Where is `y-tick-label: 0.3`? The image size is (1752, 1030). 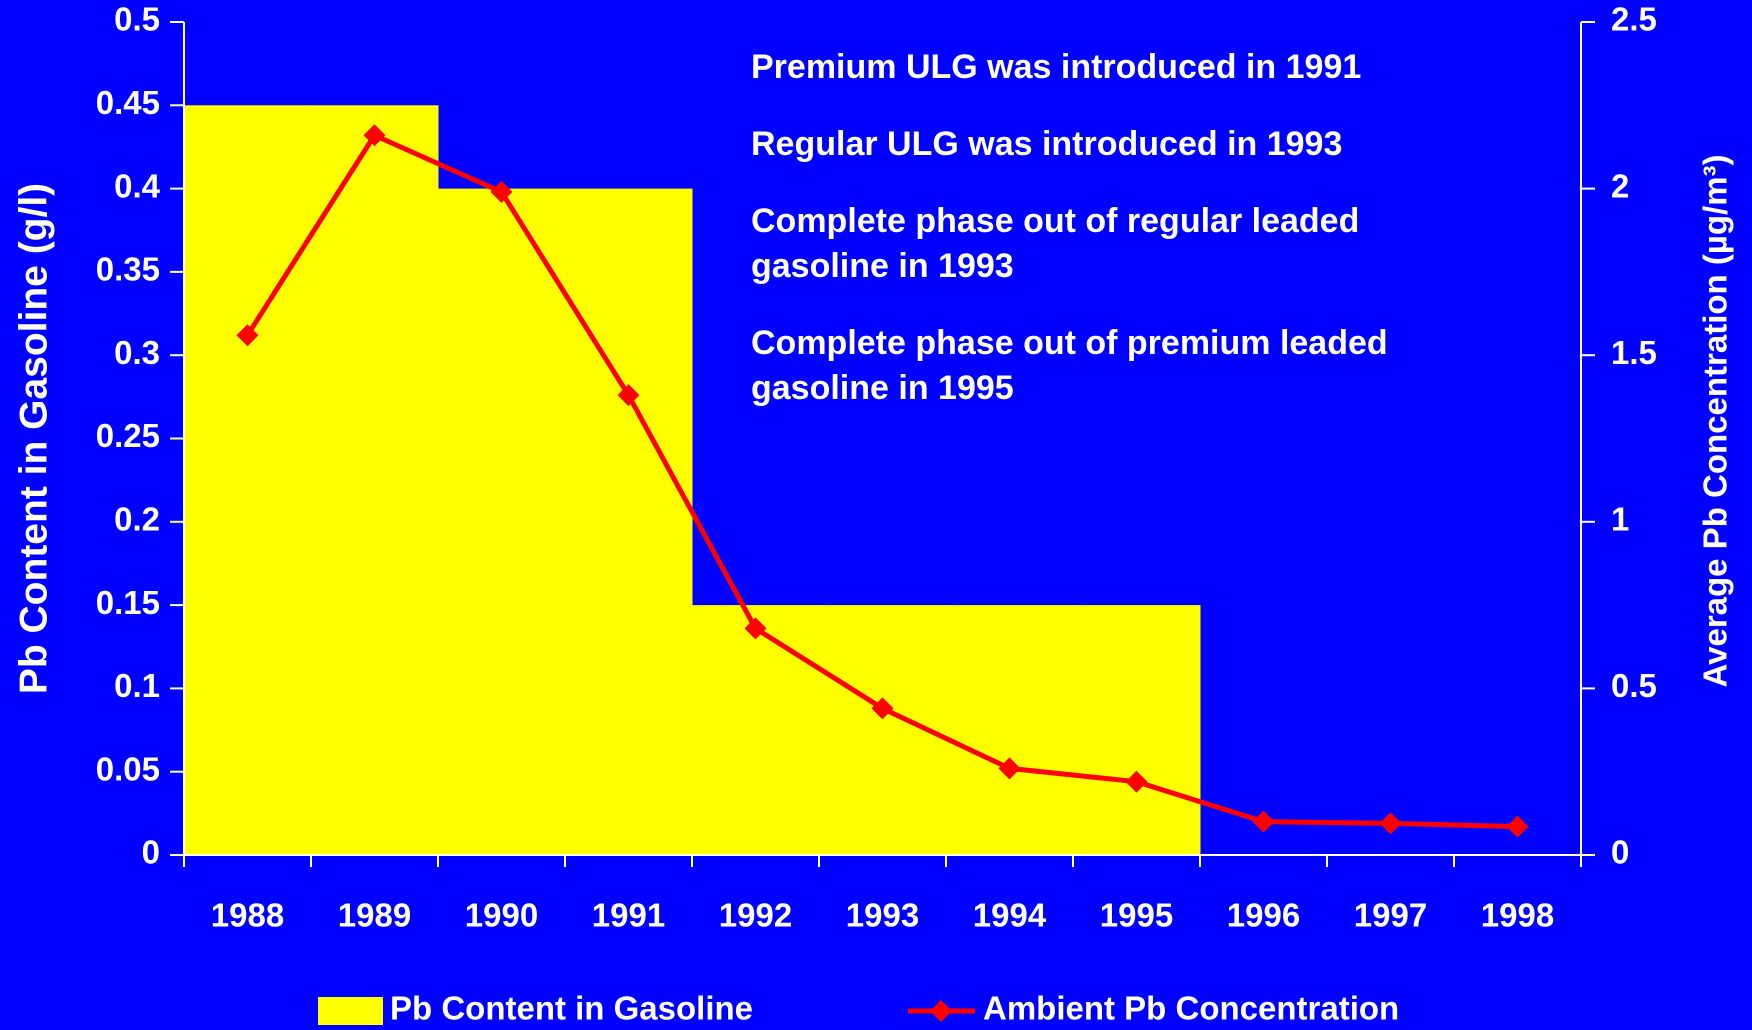 y-tick-label: 0.3 is located at coordinates (137, 352).